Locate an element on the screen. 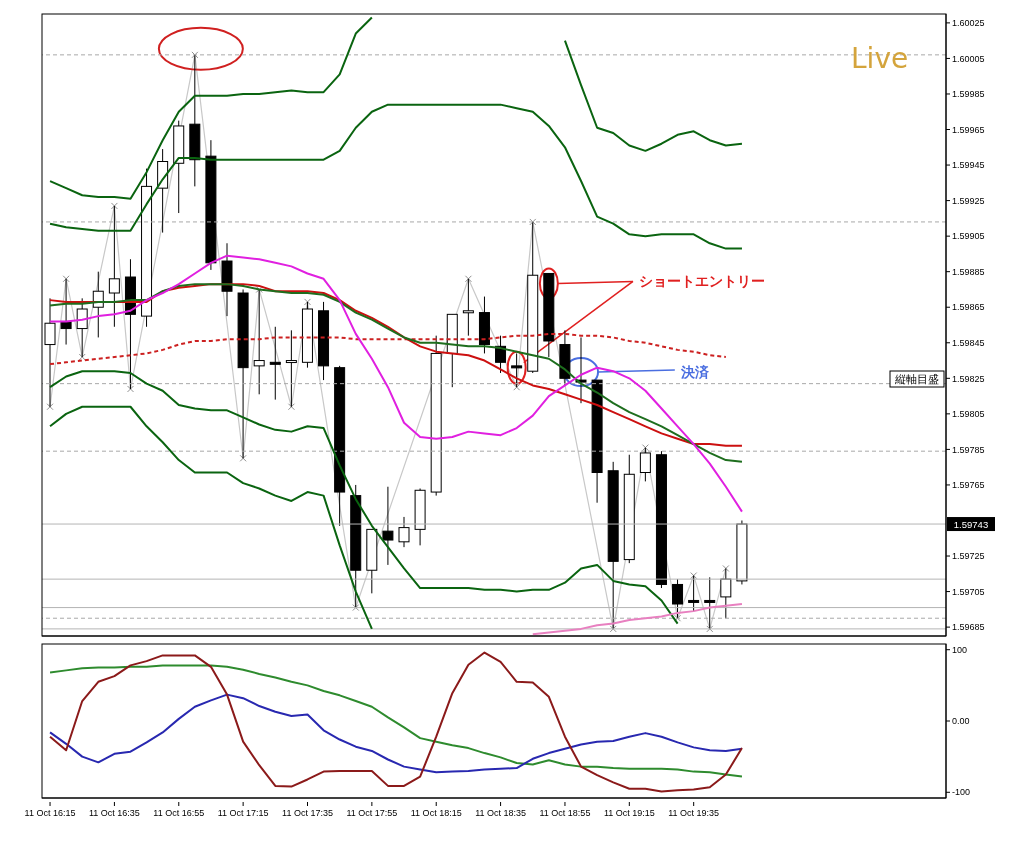 This screenshot has width=1024, height=842. x-tick-label: 11 Oct 18:55 is located at coordinates (565, 813).